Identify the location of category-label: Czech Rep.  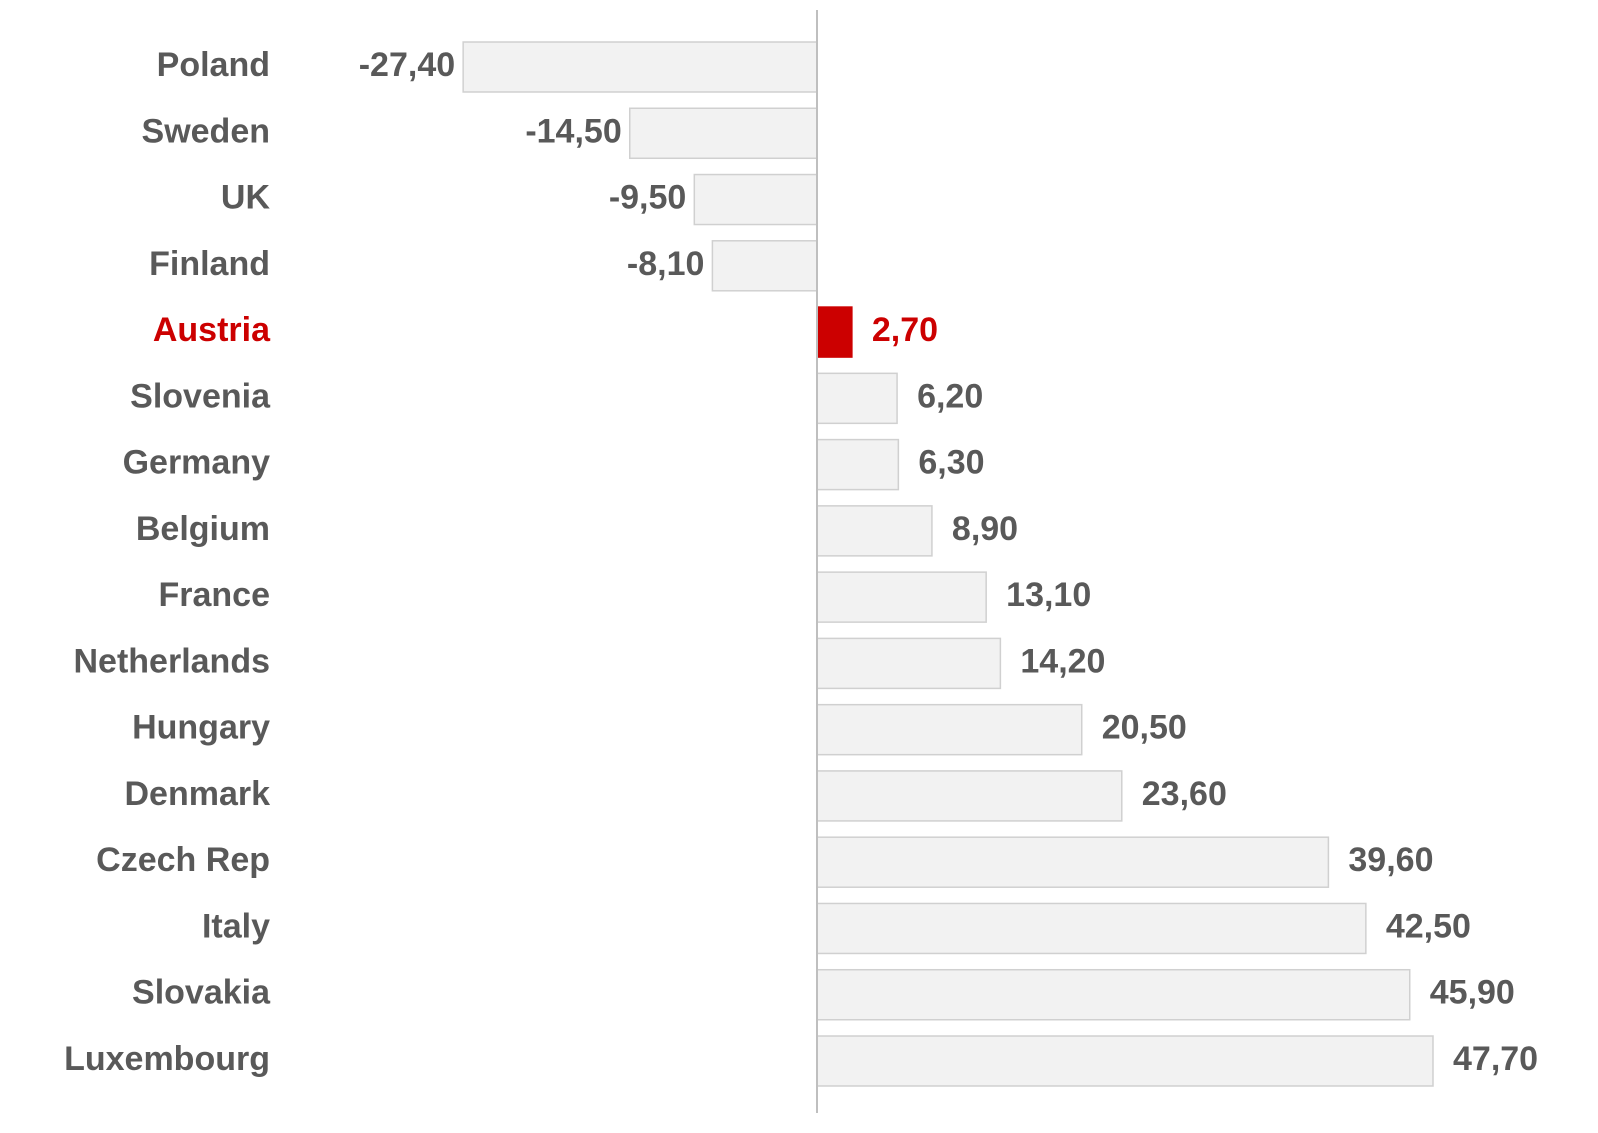
(183, 860).